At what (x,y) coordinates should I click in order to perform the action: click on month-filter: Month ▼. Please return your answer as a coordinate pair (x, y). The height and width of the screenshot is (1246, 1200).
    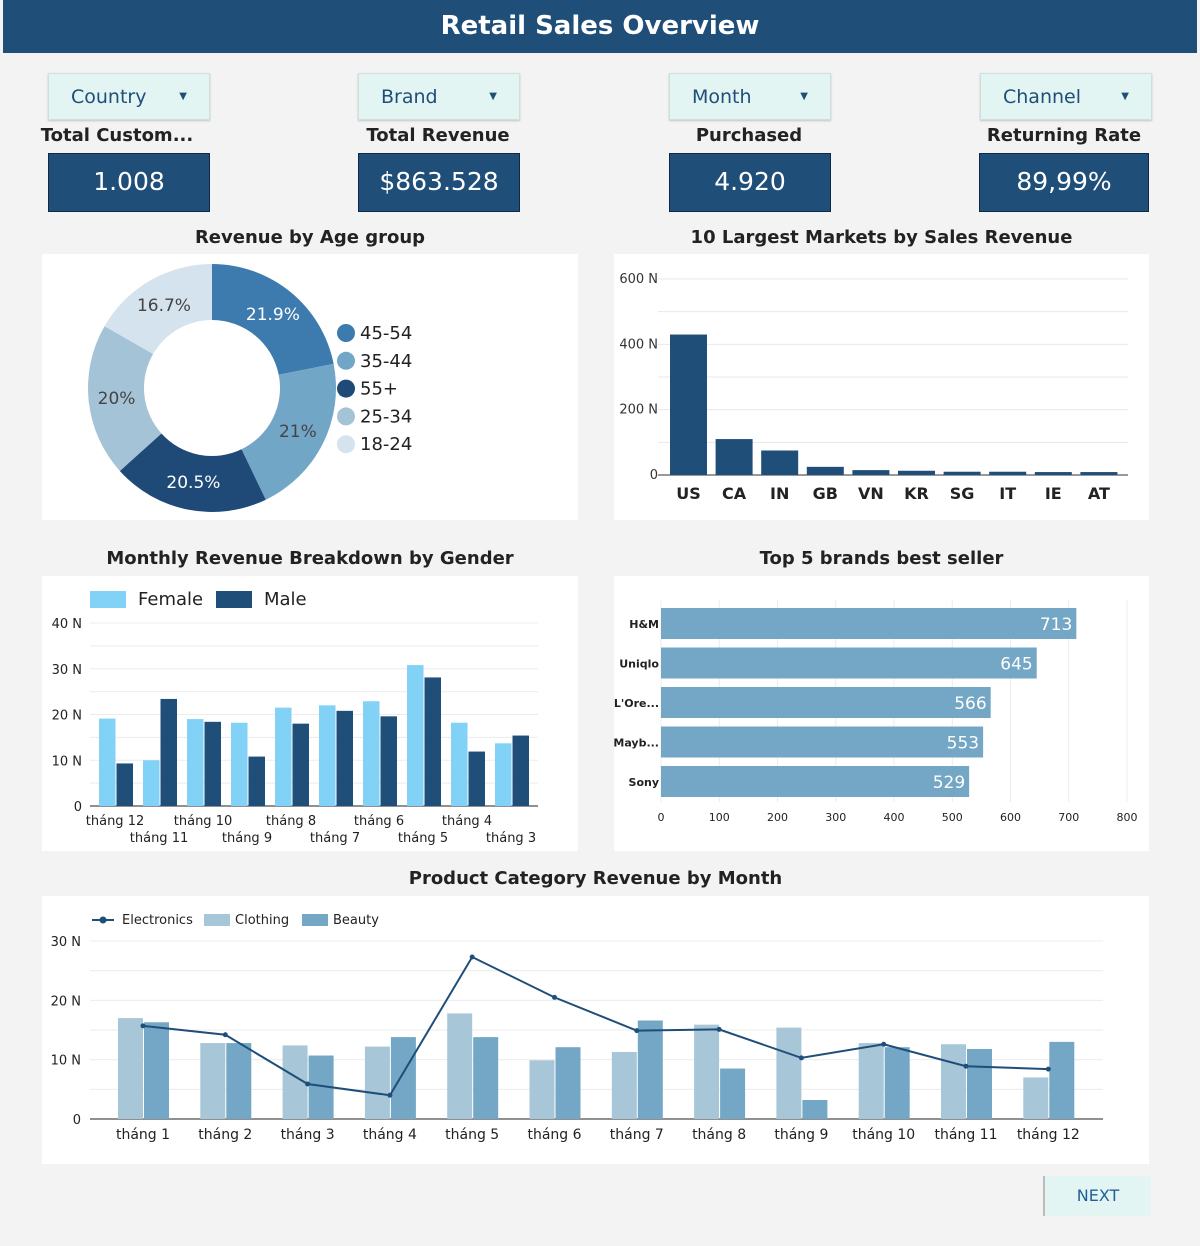
    Looking at the image, I should click on (750, 96).